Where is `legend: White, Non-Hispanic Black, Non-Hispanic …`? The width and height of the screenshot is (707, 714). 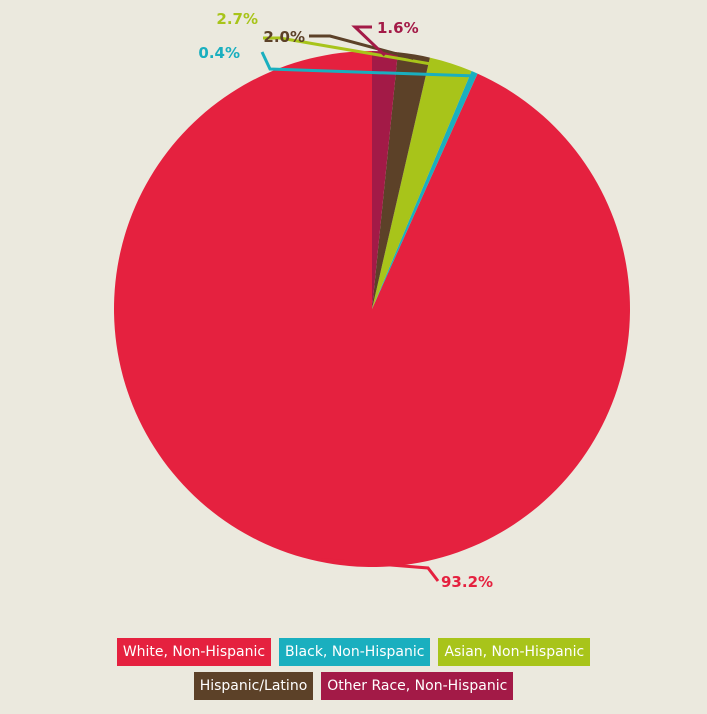 legend: White, Non-Hispanic Black, Non-Hispanic … is located at coordinates (353, 669).